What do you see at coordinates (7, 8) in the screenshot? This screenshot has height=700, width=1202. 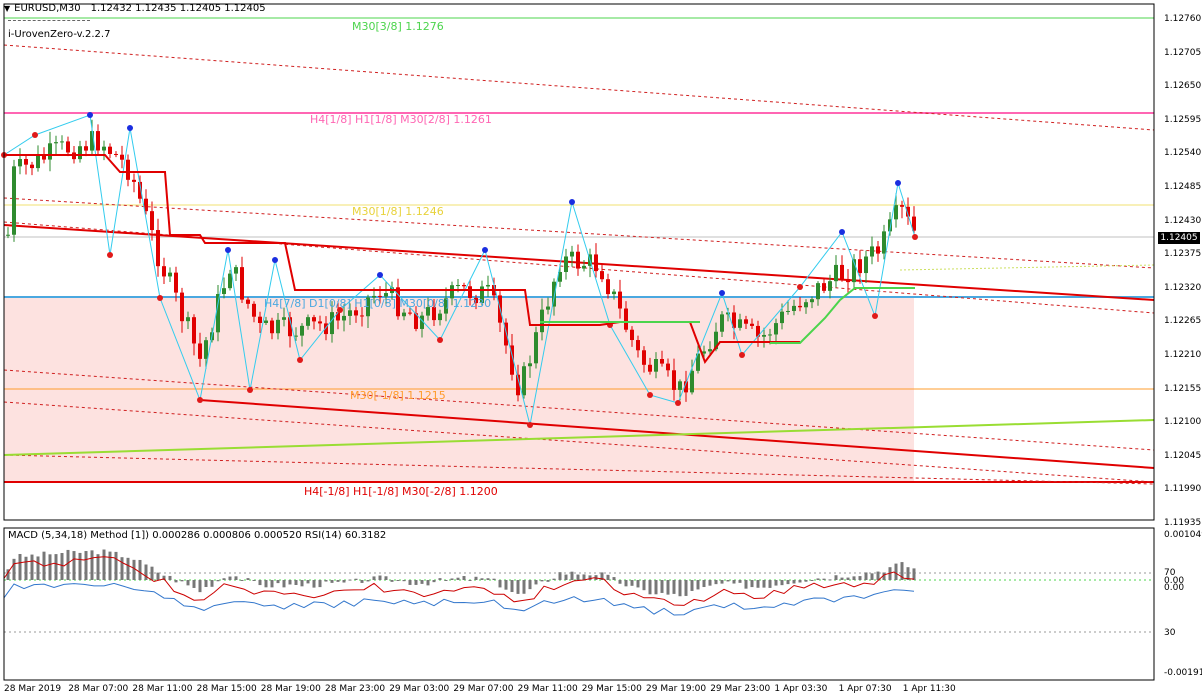 I see `dropdown-triangle-icon: ▼` at bounding box center [7, 8].